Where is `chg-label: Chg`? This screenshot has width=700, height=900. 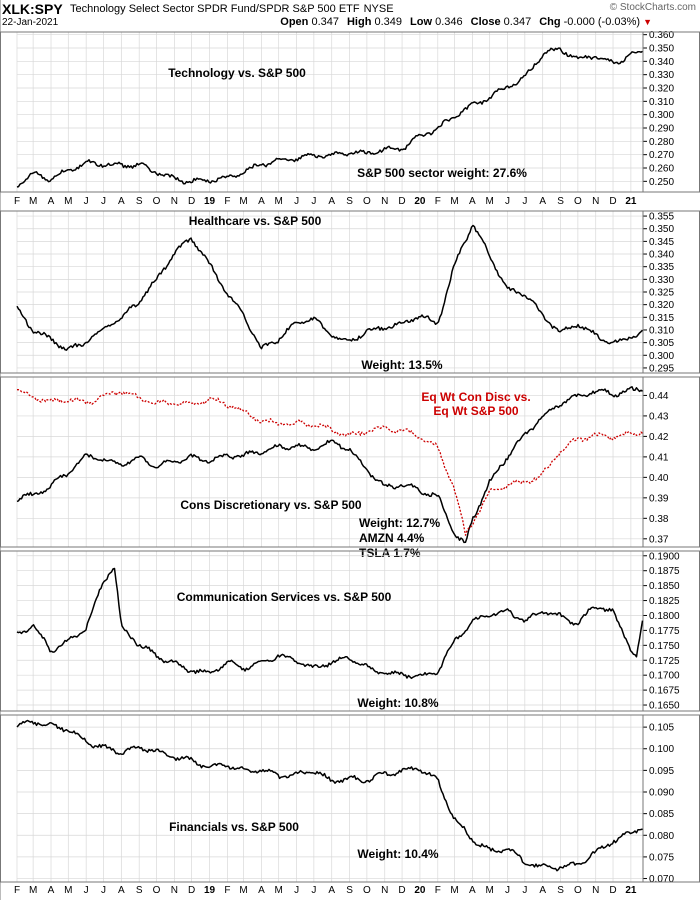
chg-label: Chg is located at coordinates (550, 22).